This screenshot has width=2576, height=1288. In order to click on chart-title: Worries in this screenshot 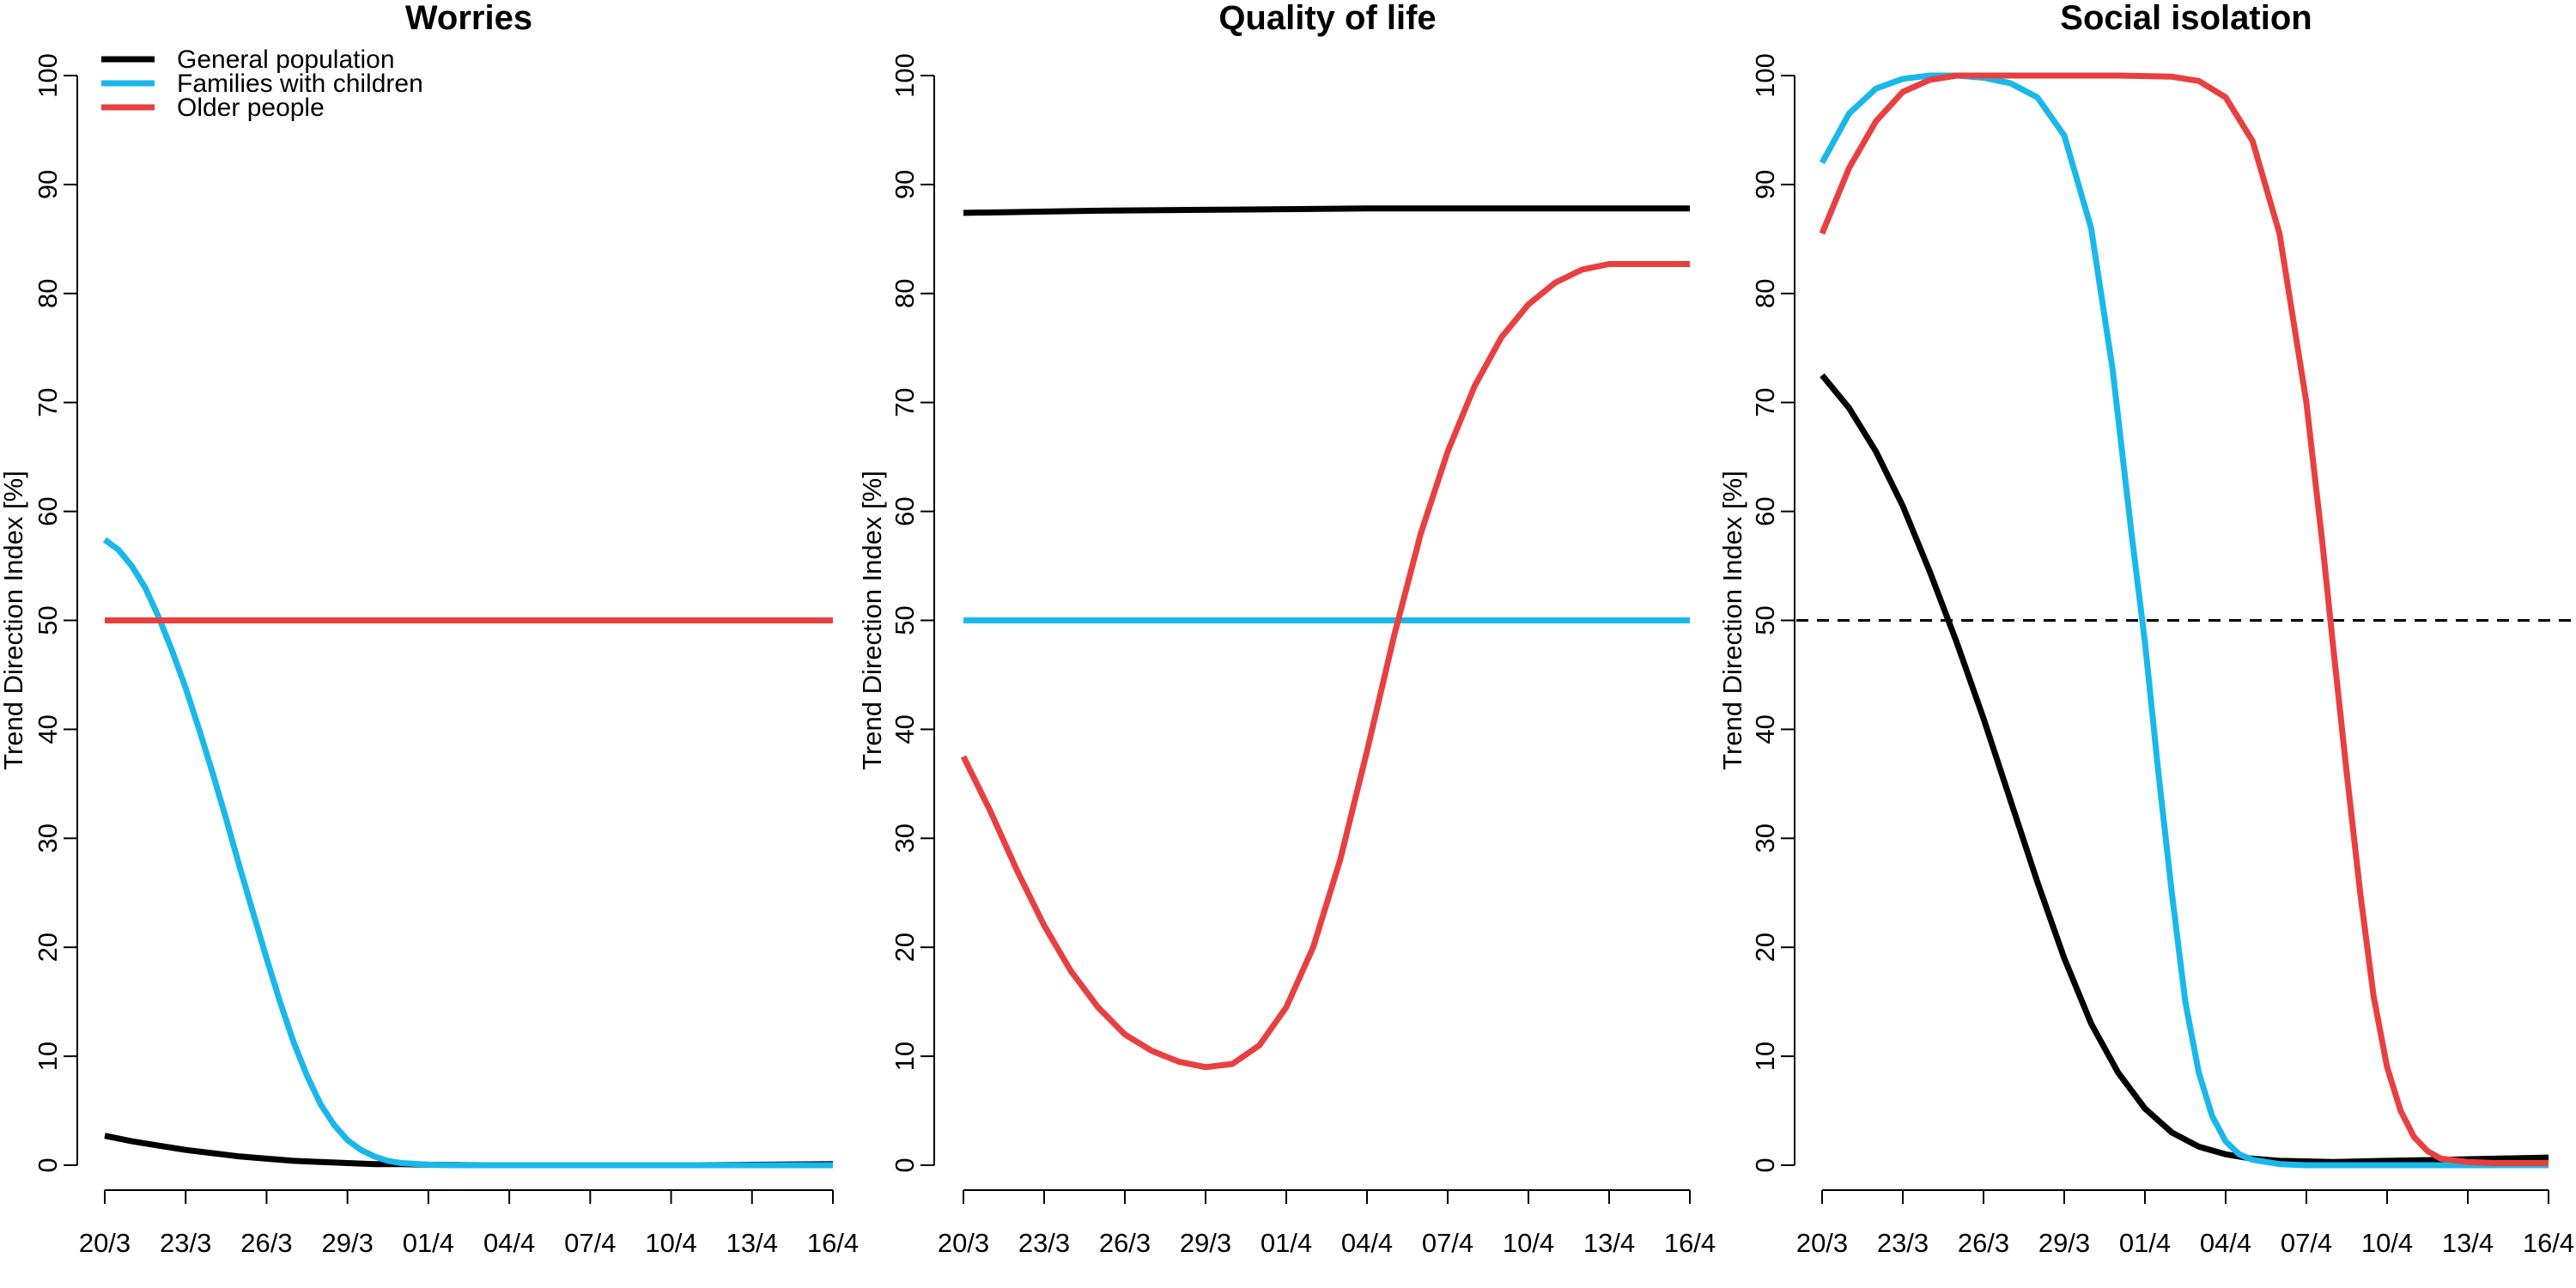, I will do `click(468, 18)`.